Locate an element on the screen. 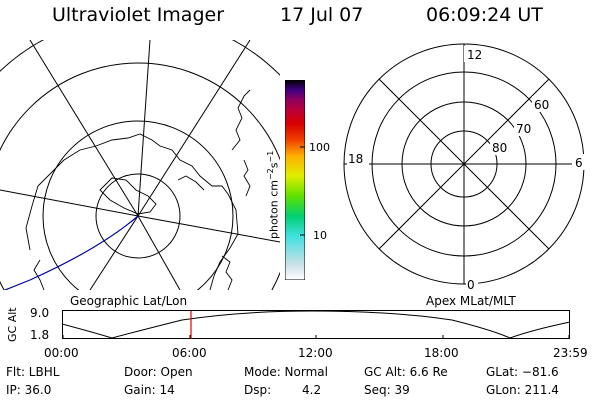  mlat-label-70: 70 is located at coordinates (523, 129).